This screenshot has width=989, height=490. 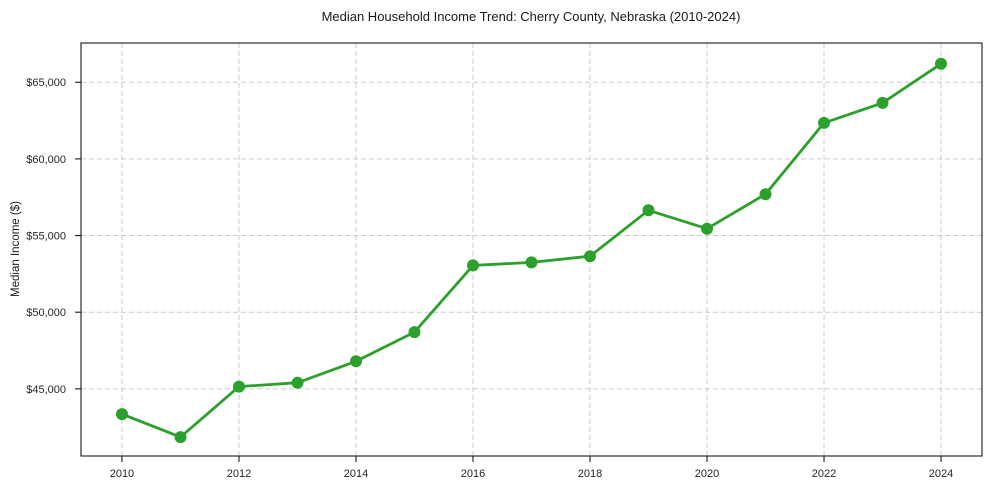 I want to click on x-tick-label: 2016, so click(x=473, y=474).